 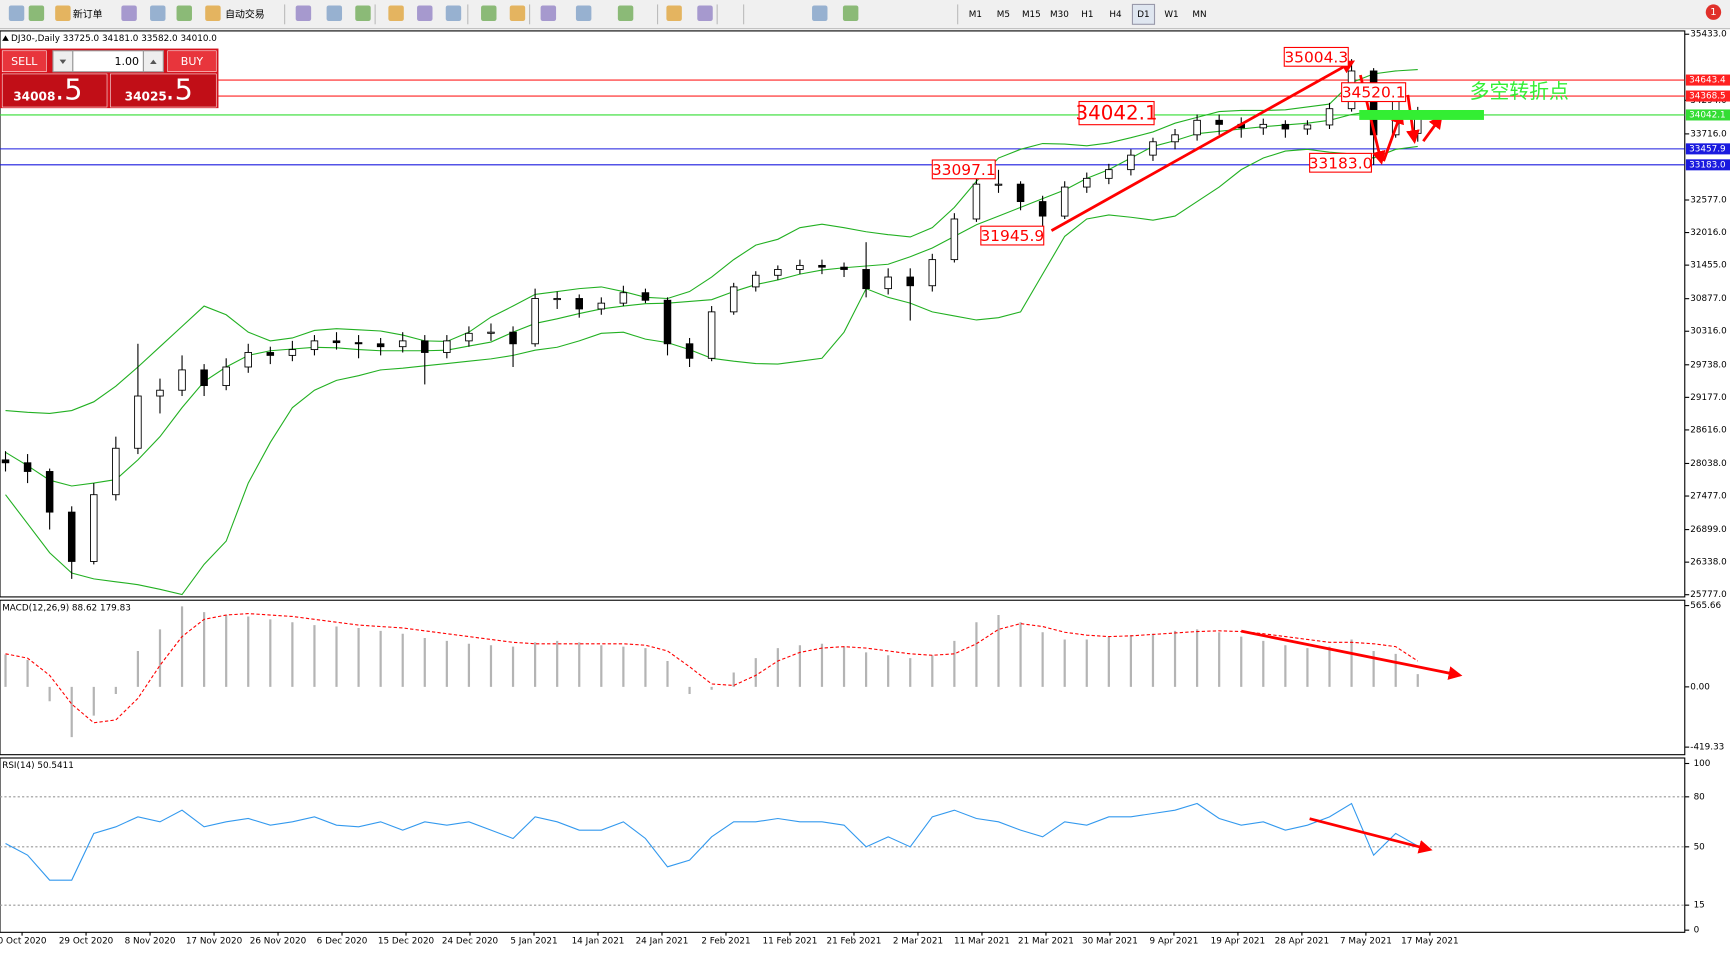 I want to click on sell-label: SELL, so click(x=24, y=61).